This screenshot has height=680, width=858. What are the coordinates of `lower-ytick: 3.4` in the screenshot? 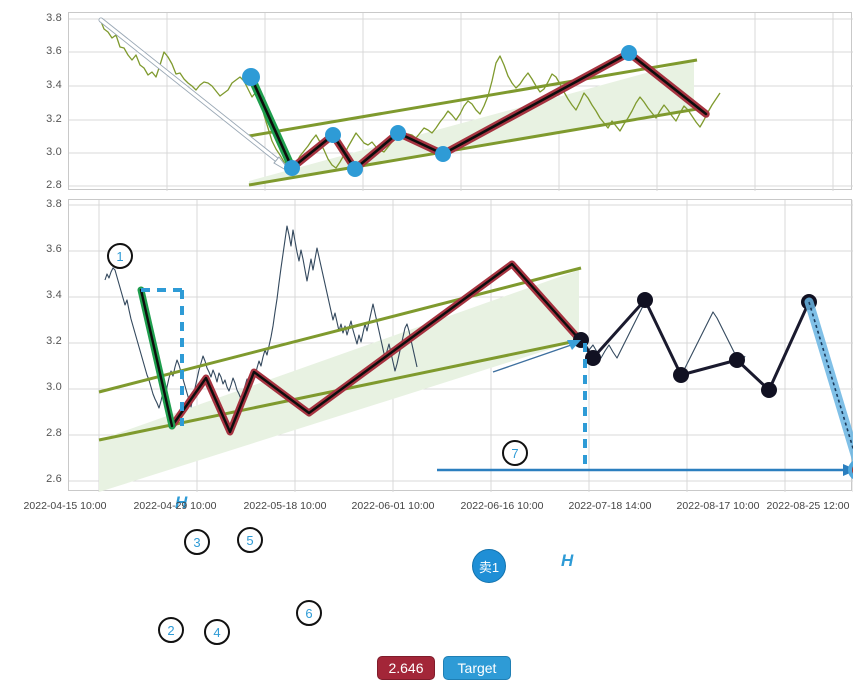 It's located at (54, 295).